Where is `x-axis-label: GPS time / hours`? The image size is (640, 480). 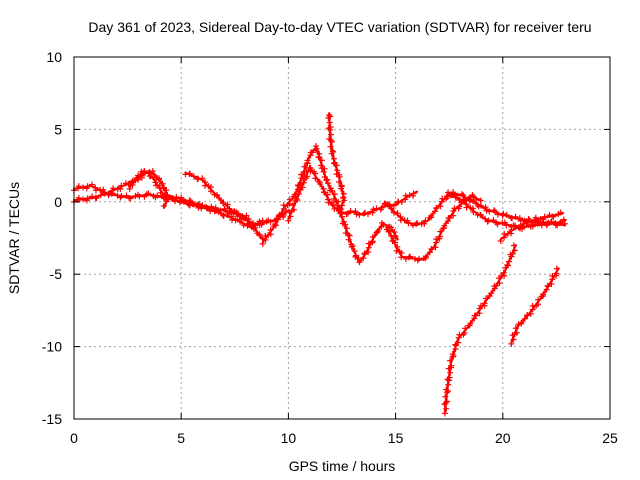
x-axis-label: GPS time / hours is located at coordinates (342, 466).